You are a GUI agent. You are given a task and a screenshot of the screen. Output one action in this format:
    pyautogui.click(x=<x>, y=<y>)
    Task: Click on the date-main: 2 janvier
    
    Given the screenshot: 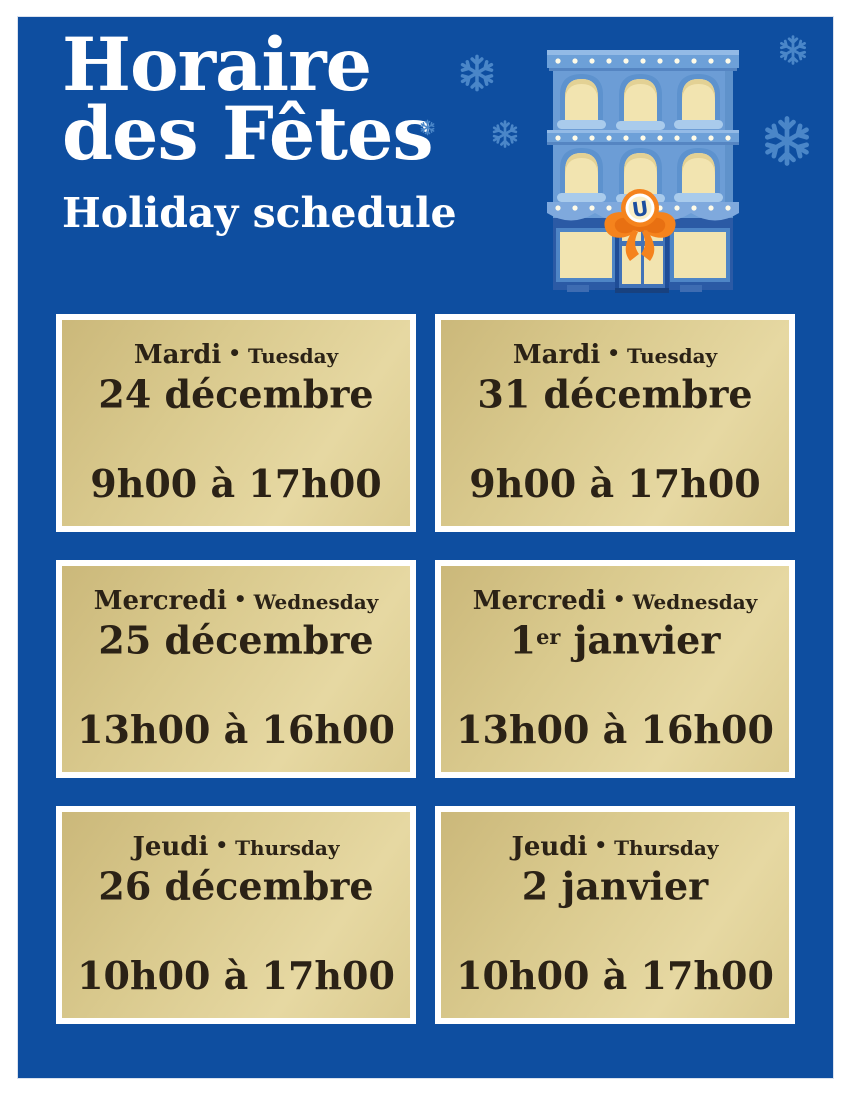 What is the action you would take?
    pyautogui.click(x=615, y=886)
    